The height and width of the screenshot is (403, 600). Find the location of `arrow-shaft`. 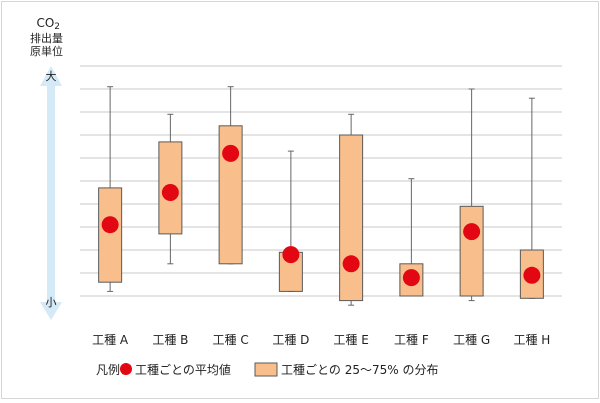

arrow-shaft is located at coordinates (51, 194).